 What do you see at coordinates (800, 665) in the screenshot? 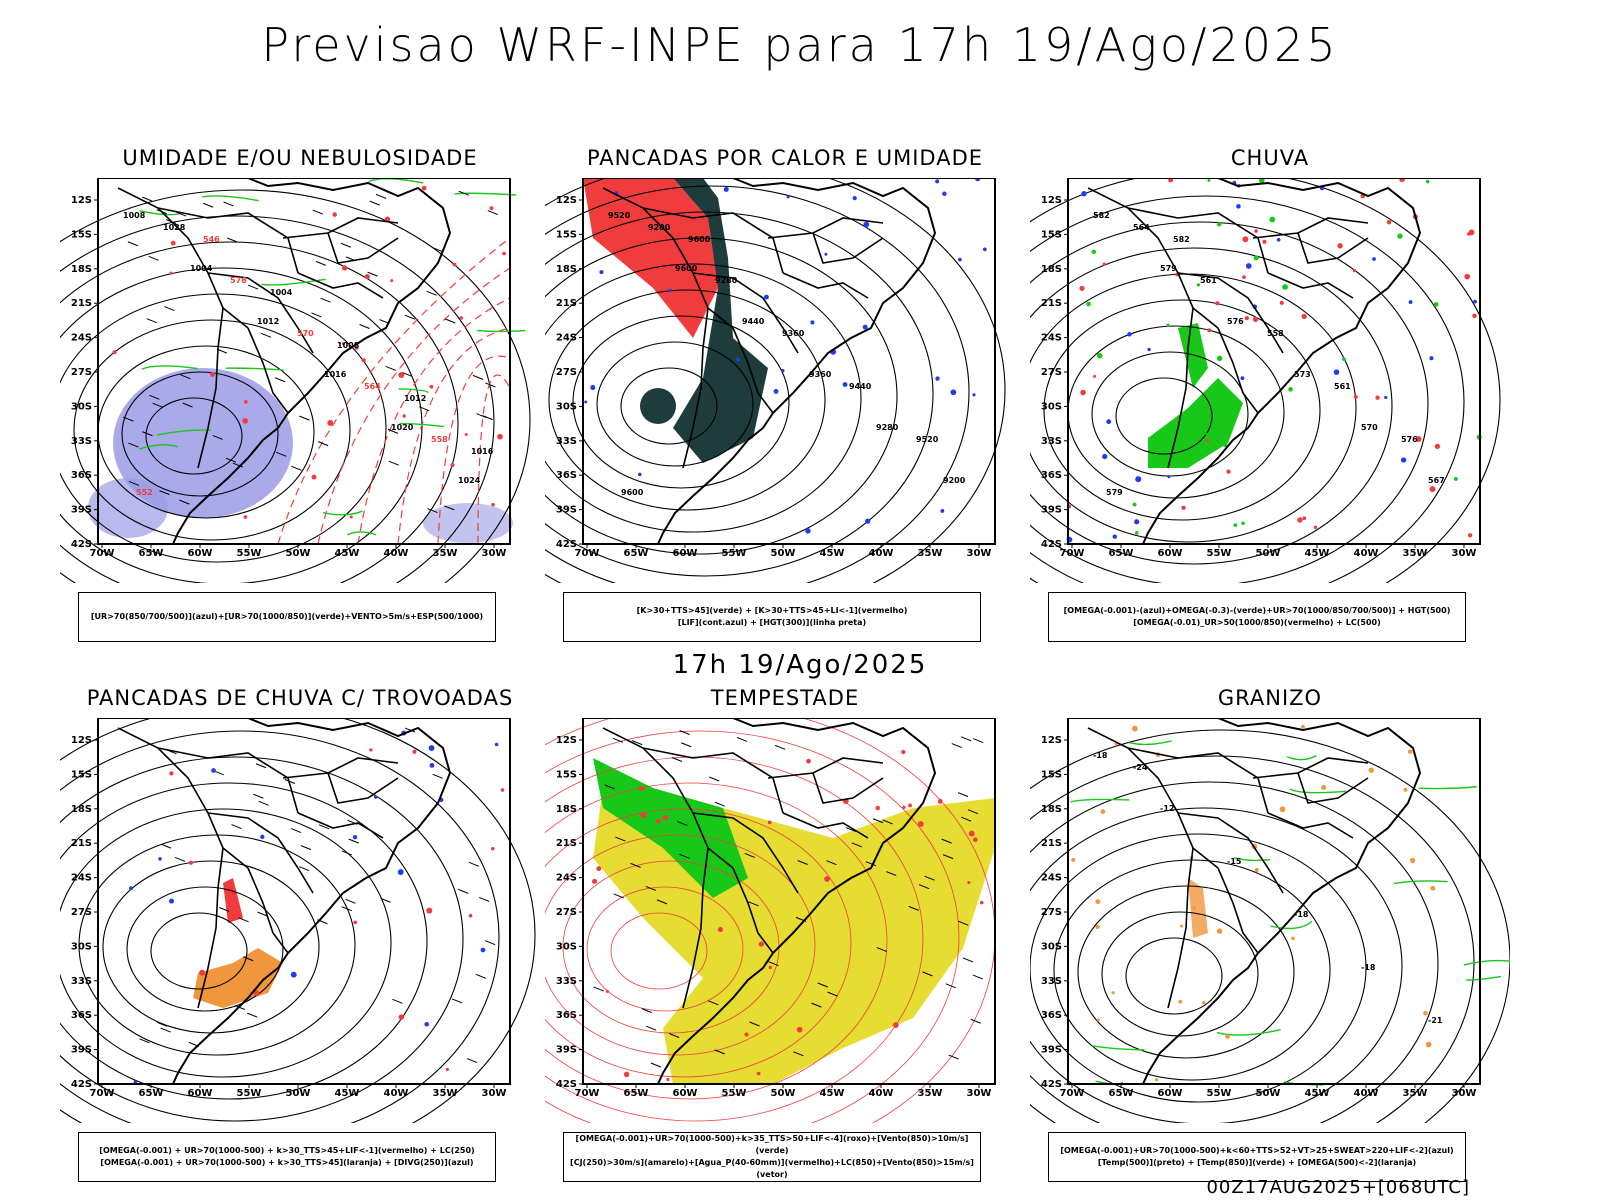
I see `forecast-time-title: 17h 19/Ago/2025` at bounding box center [800, 665].